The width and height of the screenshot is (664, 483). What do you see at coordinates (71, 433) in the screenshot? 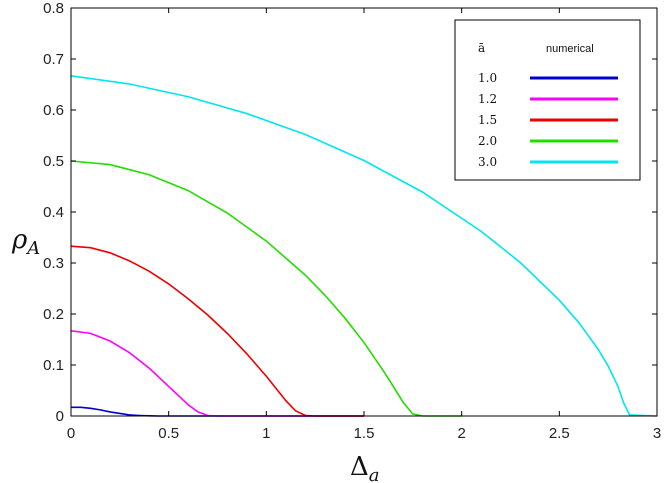
I see `x-tick-label: 0` at bounding box center [71, 433].